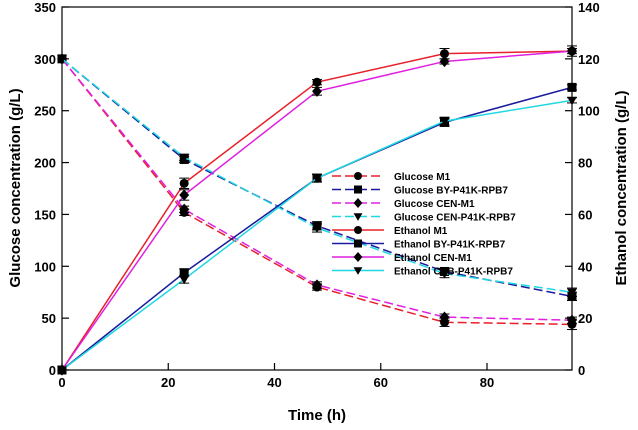 The width and height of the screenshot is (638, 430). I want to click on legend-item: Glucose BY-P41K-RPB7, so click(420, 191).